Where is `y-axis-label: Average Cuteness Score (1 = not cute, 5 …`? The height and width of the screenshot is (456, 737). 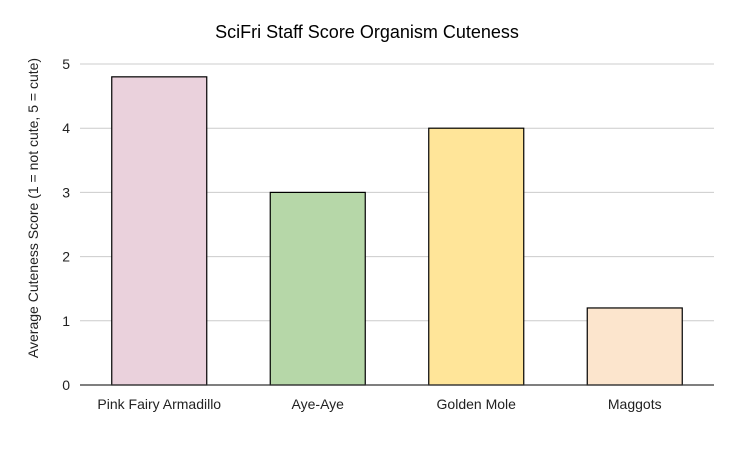 y-axis-label: Average Cuteness Score (1 = not cute, 5 … is located at coordinates (33, 208).